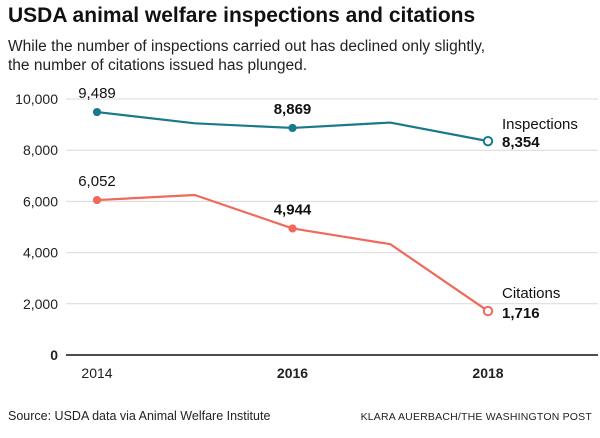 Image resolution: width=600 pixels, height=438 pixels. What do you see at coordinates (521, 313) in the screenshot?
I see `citations-data-label: 1,716` at bounding box center [521, 313].